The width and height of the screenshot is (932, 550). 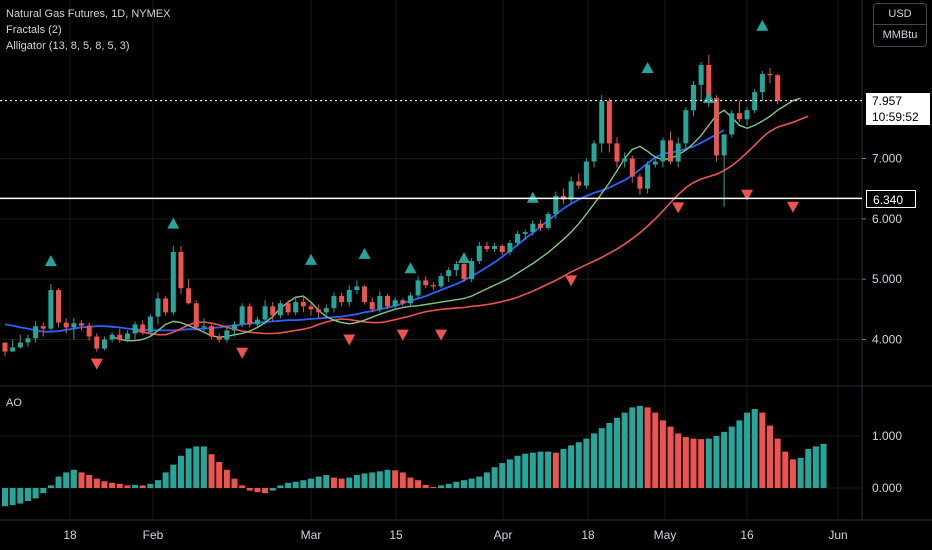 What do you see at coordinates (898, 109) in the screenshot?
I see `last-price-badge: 7.957 10:59:52` at bounding box center [898, 109].